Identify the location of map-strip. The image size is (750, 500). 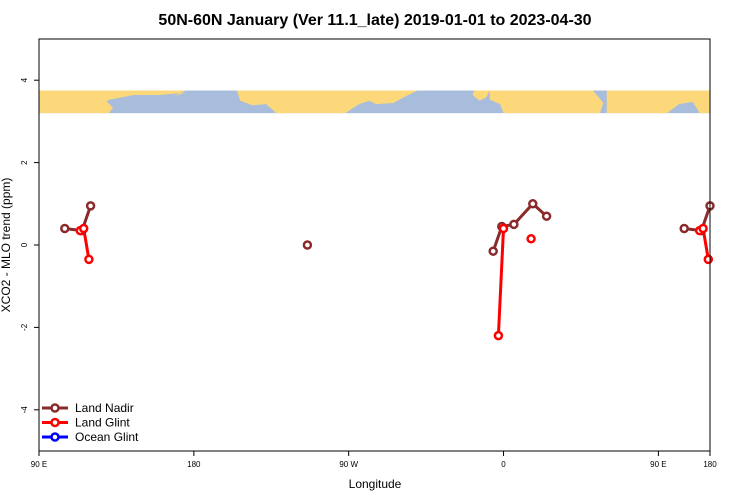
(374, 102).